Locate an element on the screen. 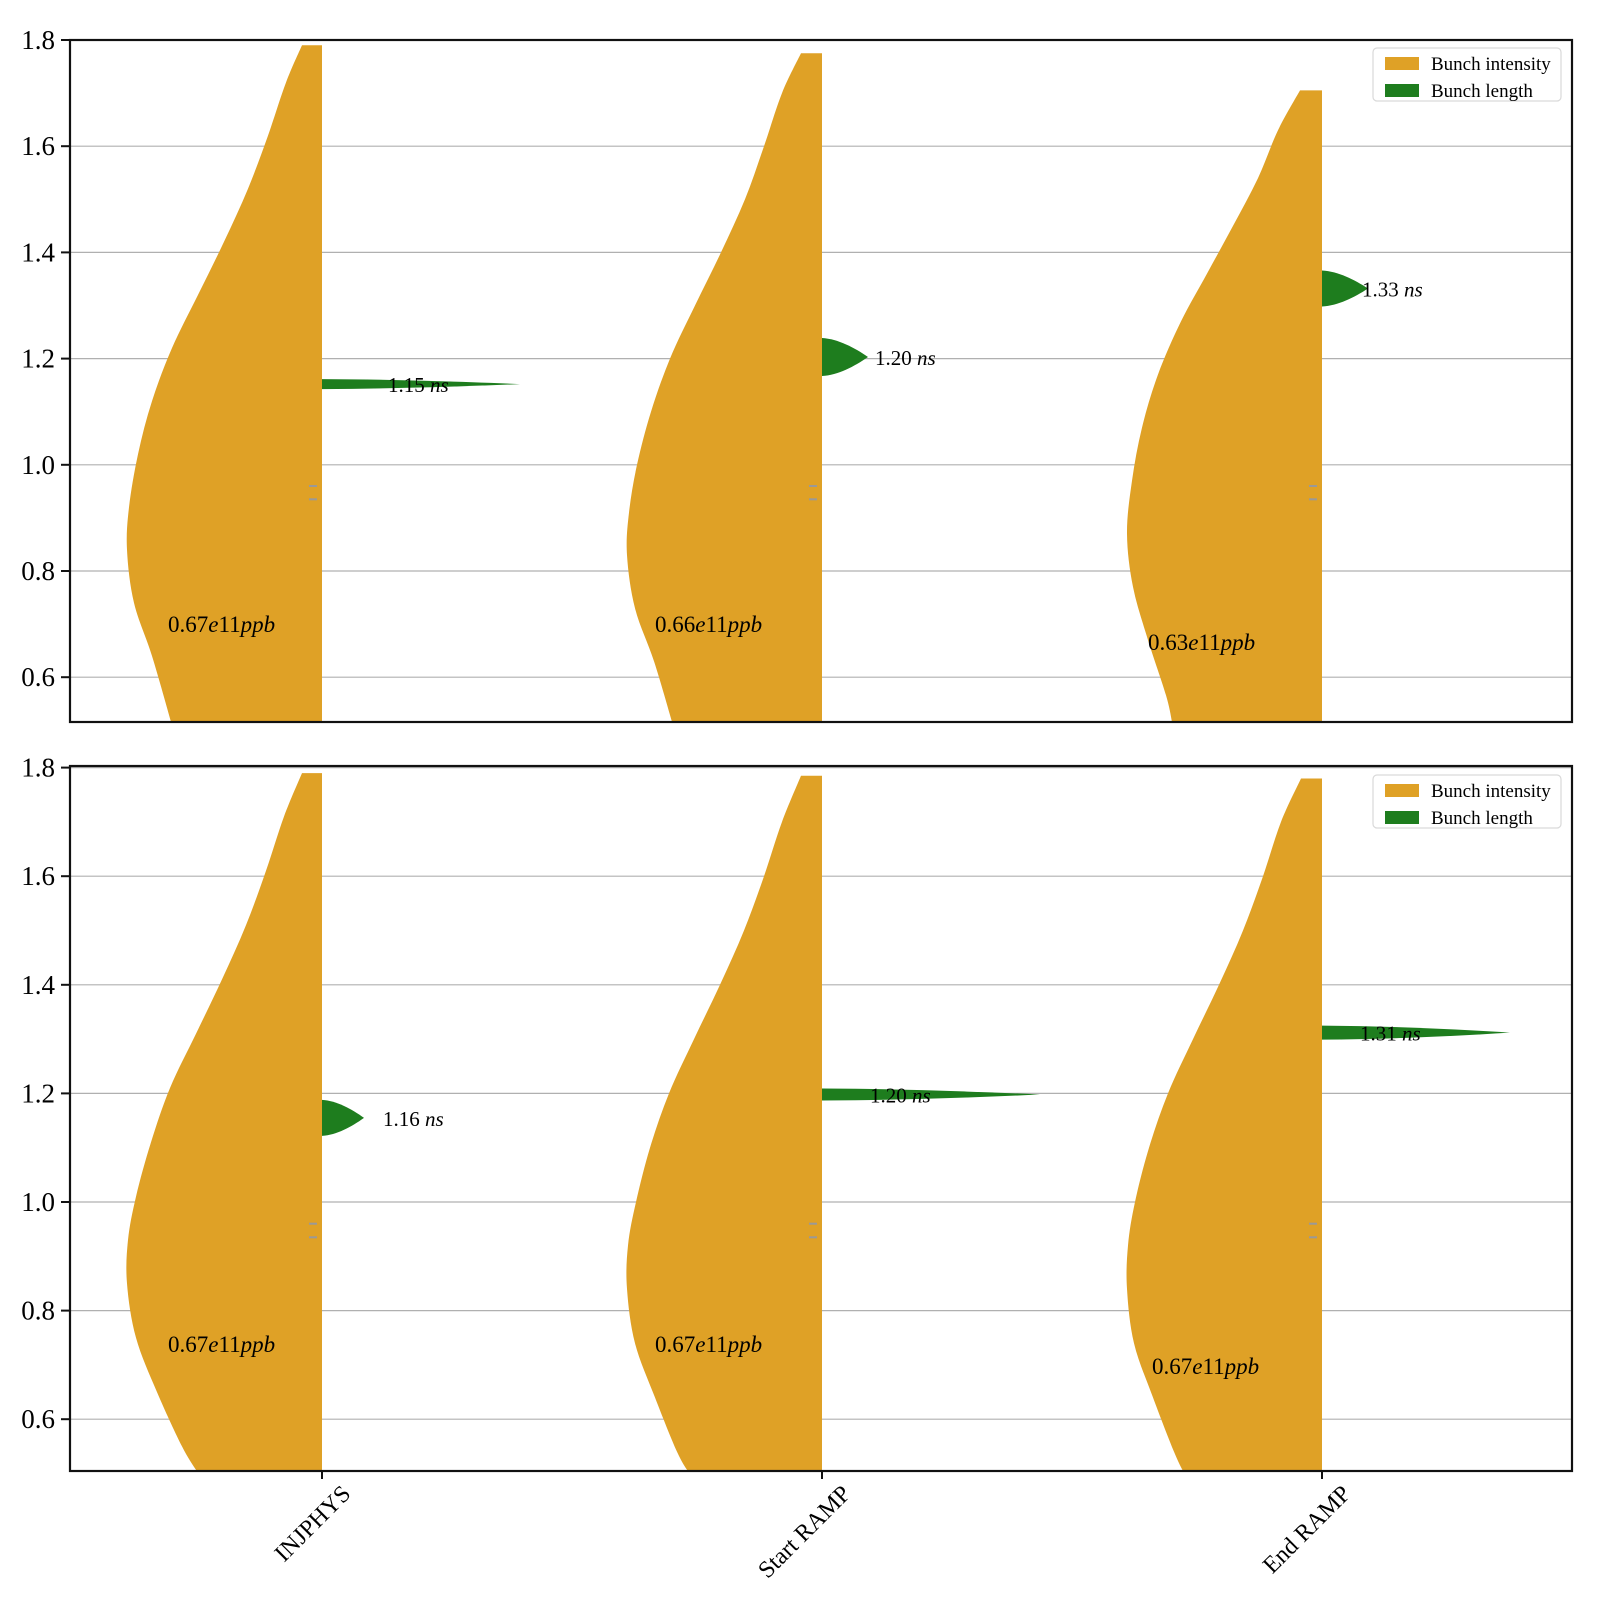 This screenshot has height=1600, width=1600. length-annotation: 1.15 ns is located at coordinates (418, 385).